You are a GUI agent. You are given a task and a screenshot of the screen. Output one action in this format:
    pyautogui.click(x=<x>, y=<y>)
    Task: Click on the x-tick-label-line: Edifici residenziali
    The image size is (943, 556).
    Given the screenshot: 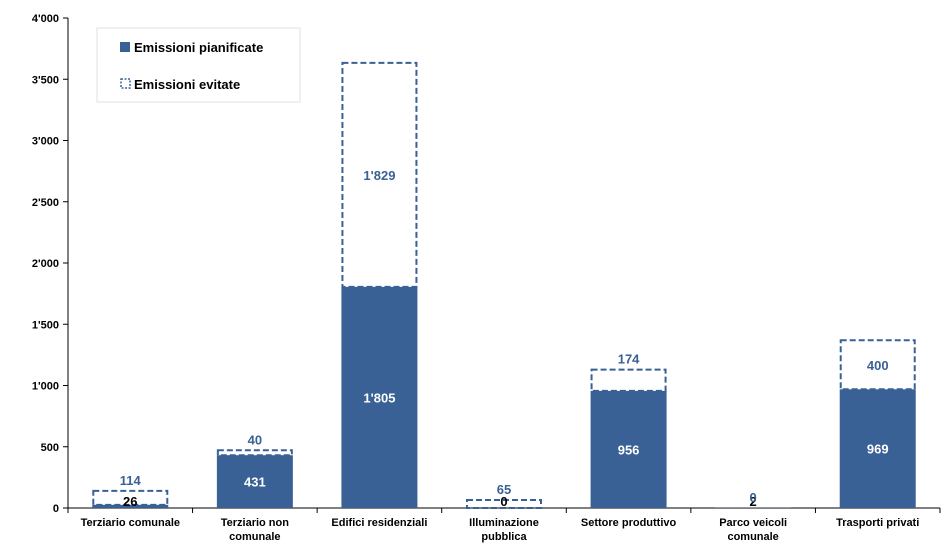 What is the action you would take?
    pyautogui.click(x=379, y=523)
    